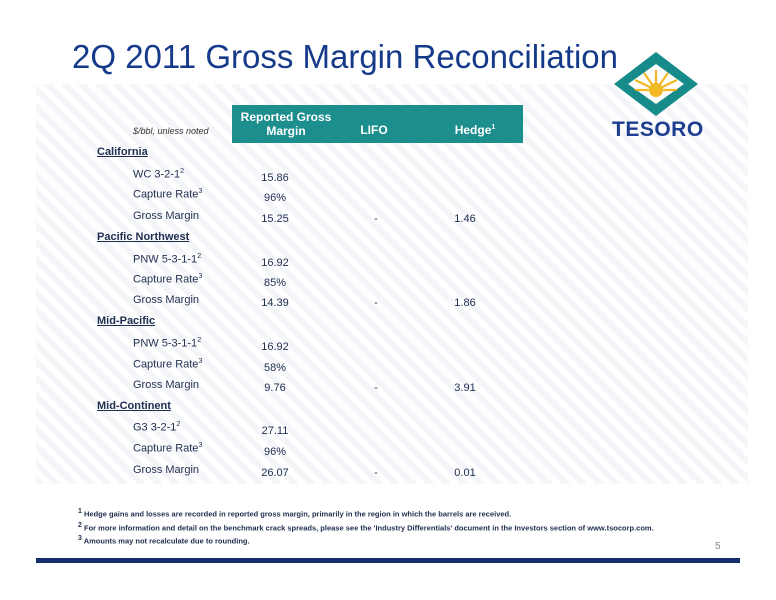 The width and height of the screenshot is (776, 600). I want to click on footer-divider, so click(388, 560).